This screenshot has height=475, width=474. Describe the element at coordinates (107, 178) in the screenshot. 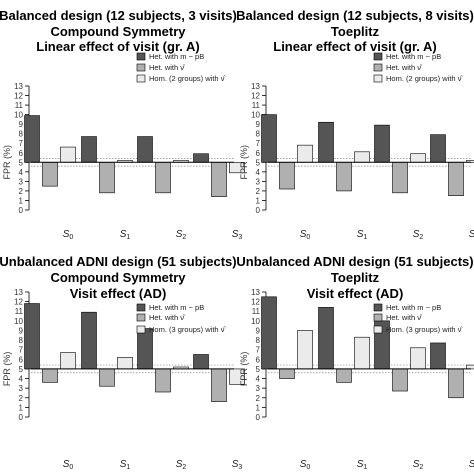

I see `bar-series2-s1` at that location.